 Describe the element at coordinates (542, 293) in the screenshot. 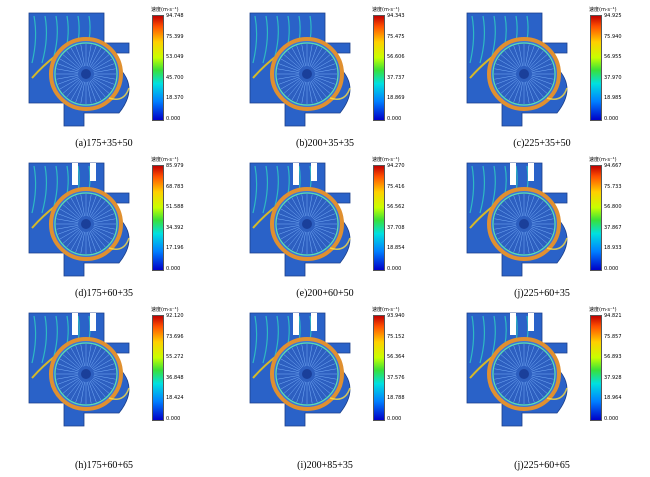

I see `panel-caption: (j)225+60+35` at that location.